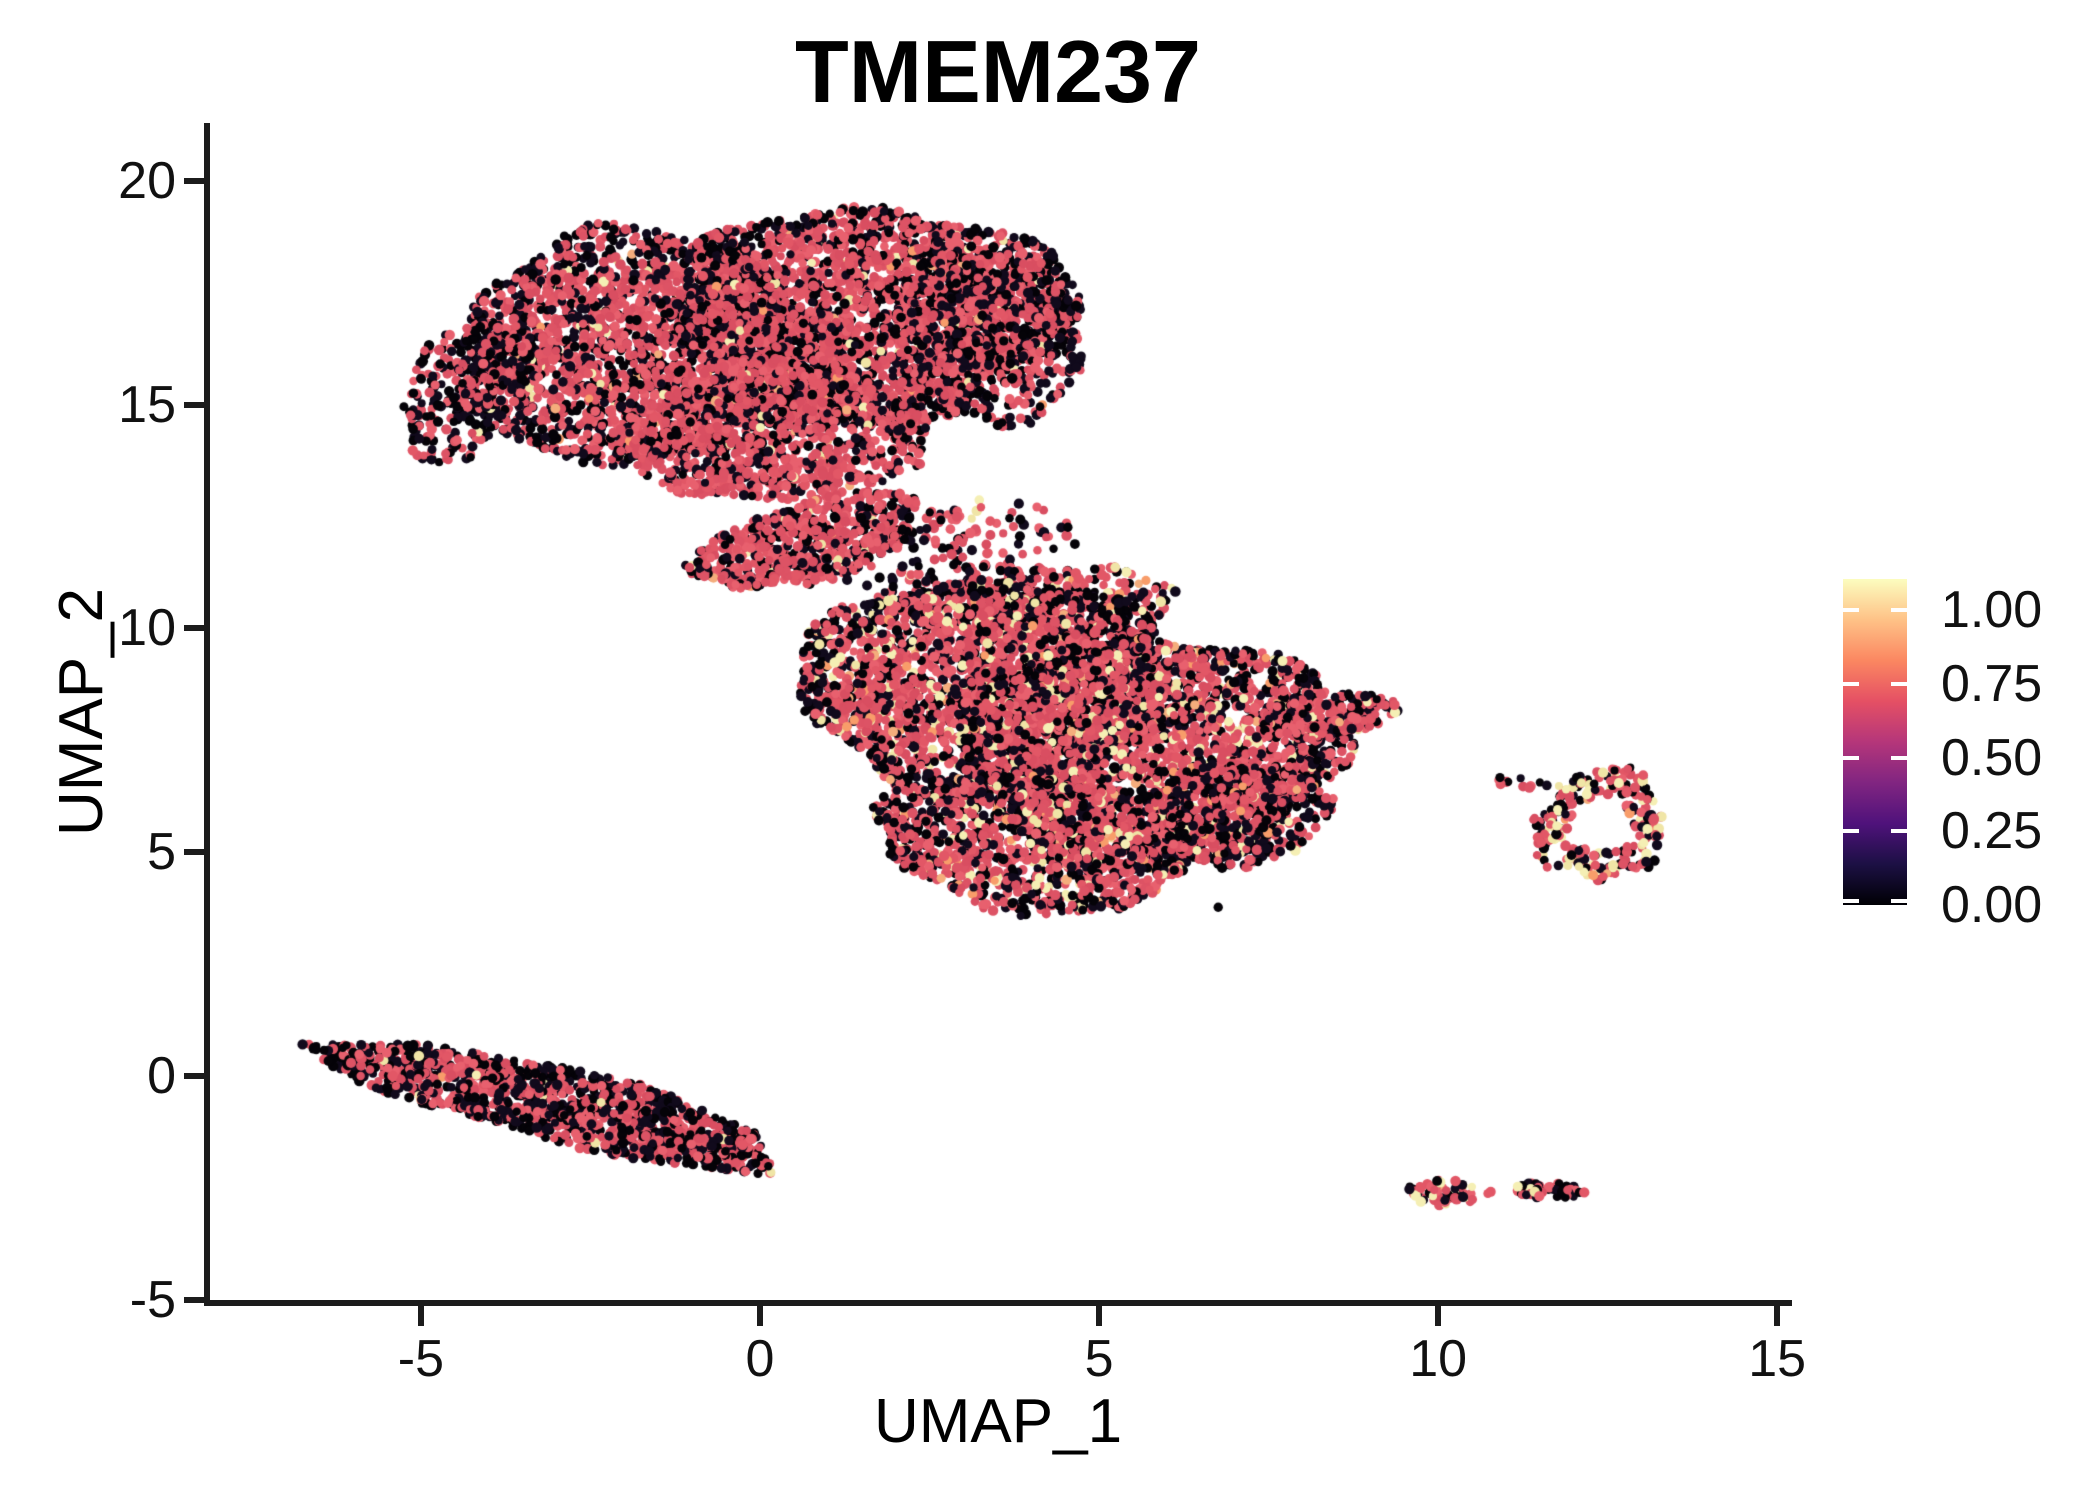  I want to click on y-tick-label: 20, so click(147, 180).